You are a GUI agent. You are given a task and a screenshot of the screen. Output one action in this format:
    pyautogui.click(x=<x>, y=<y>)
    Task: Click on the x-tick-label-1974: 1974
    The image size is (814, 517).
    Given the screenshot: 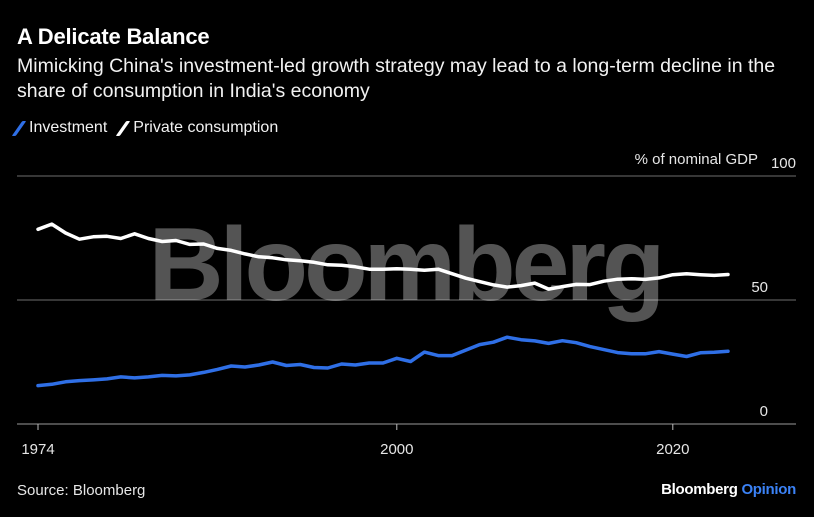 What is the action you would take?
    pyautogui.click(x=37, y=449)
    